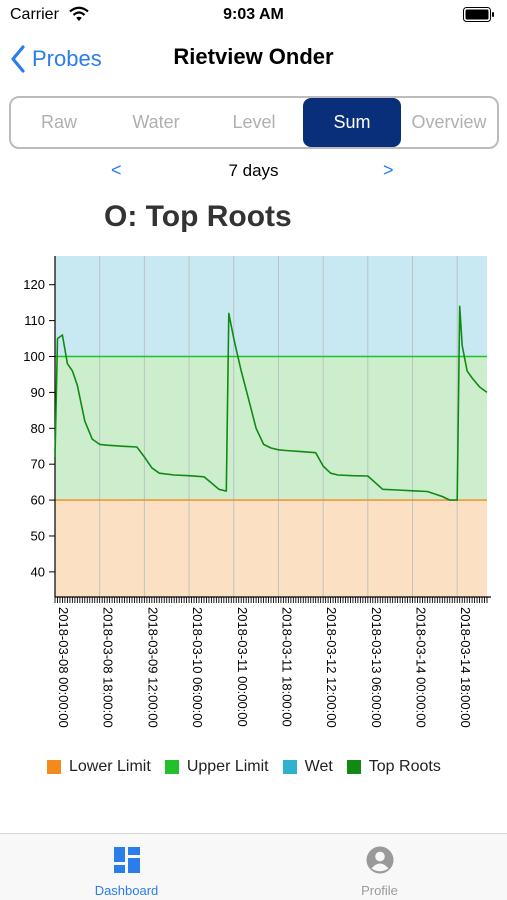  I want to click on legend-item-lower-limit: Lower Limit, so click(99, 767).